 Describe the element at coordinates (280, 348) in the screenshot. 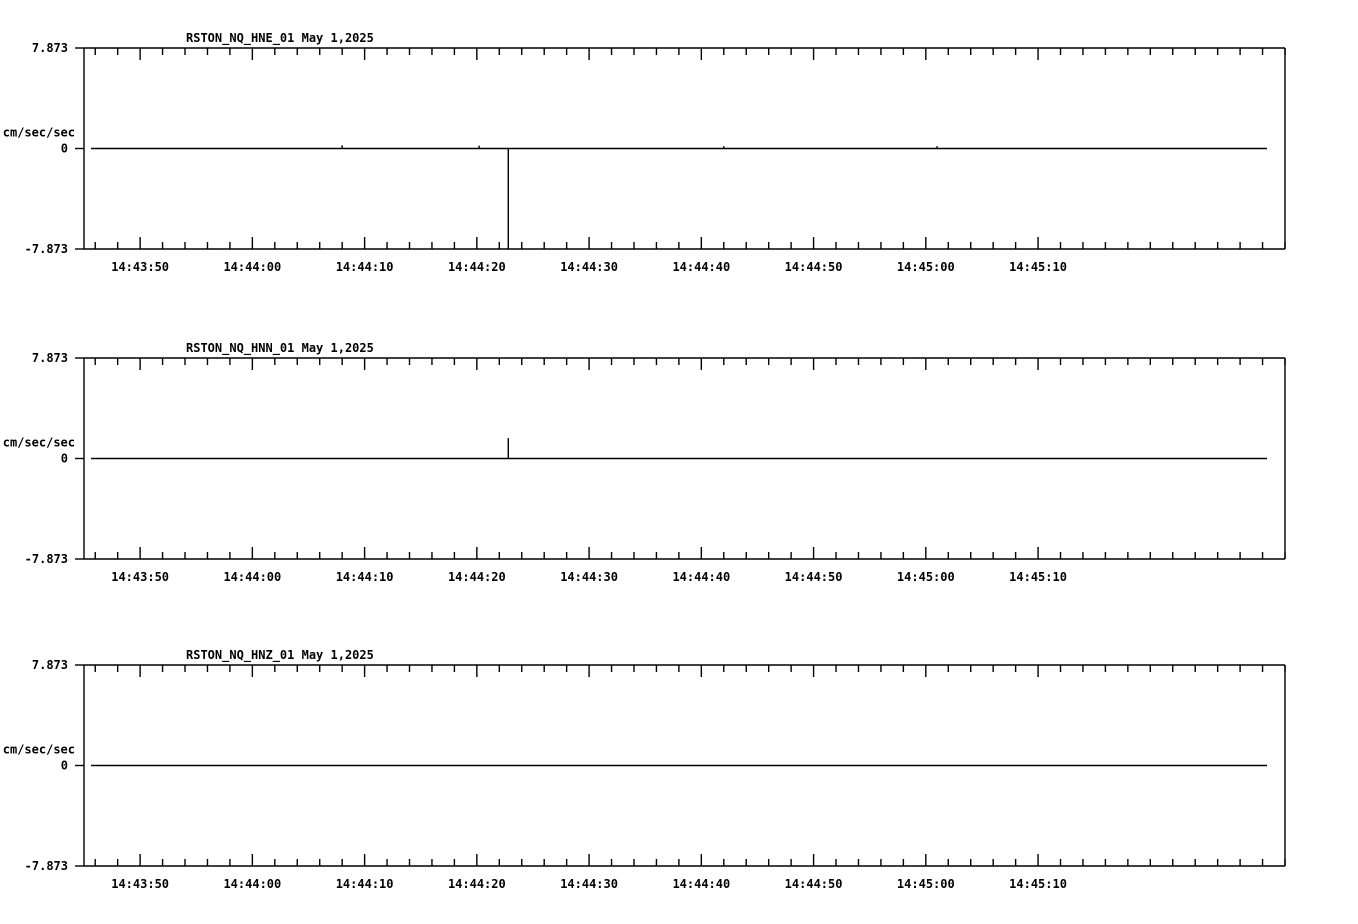

I see `panel-title: RSTON_NQ_HNN_01 May 1,2025` at that location.